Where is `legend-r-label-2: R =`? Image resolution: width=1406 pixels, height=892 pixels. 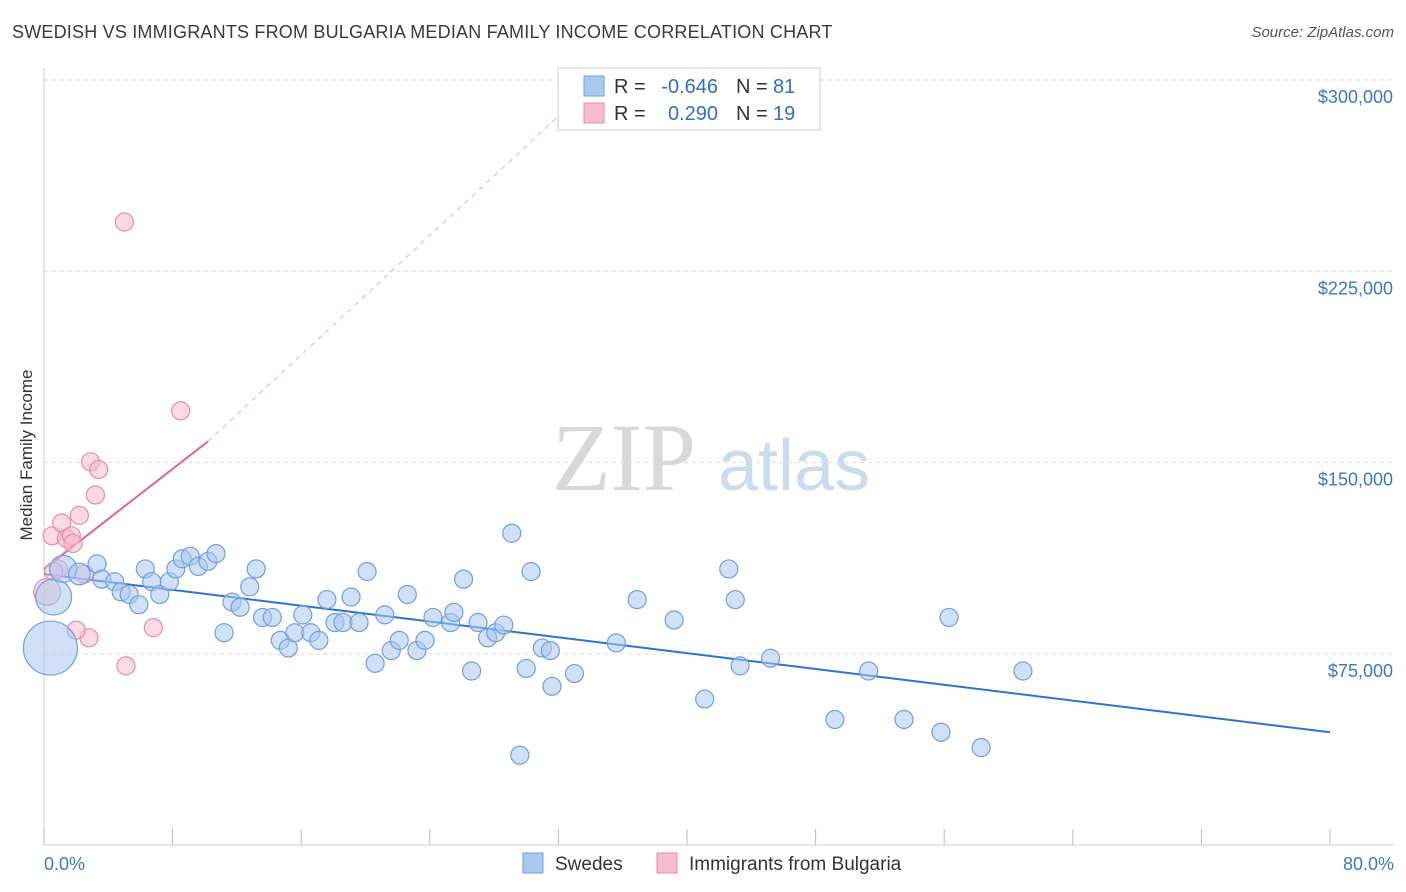 legend-r-label-2: R = is located at coordinates (630, 114).